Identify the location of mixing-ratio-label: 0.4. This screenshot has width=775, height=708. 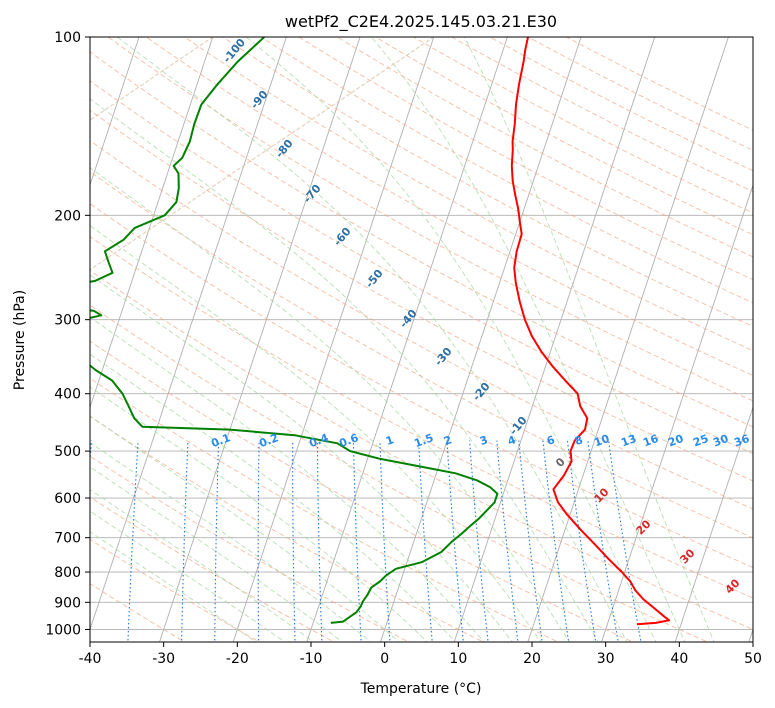
(318, 440).